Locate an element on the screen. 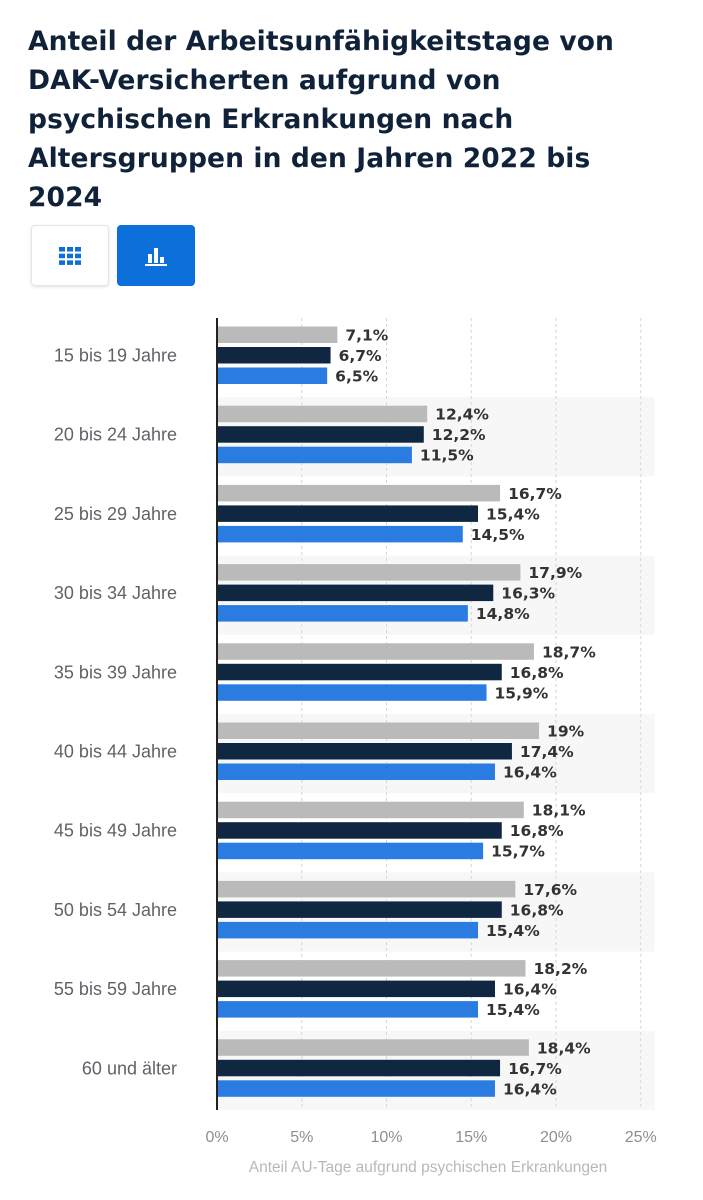 Image resolution: width=703 pixels, height=1200 pixels. value-label: 14,8% is located at coordinates (503, 614).